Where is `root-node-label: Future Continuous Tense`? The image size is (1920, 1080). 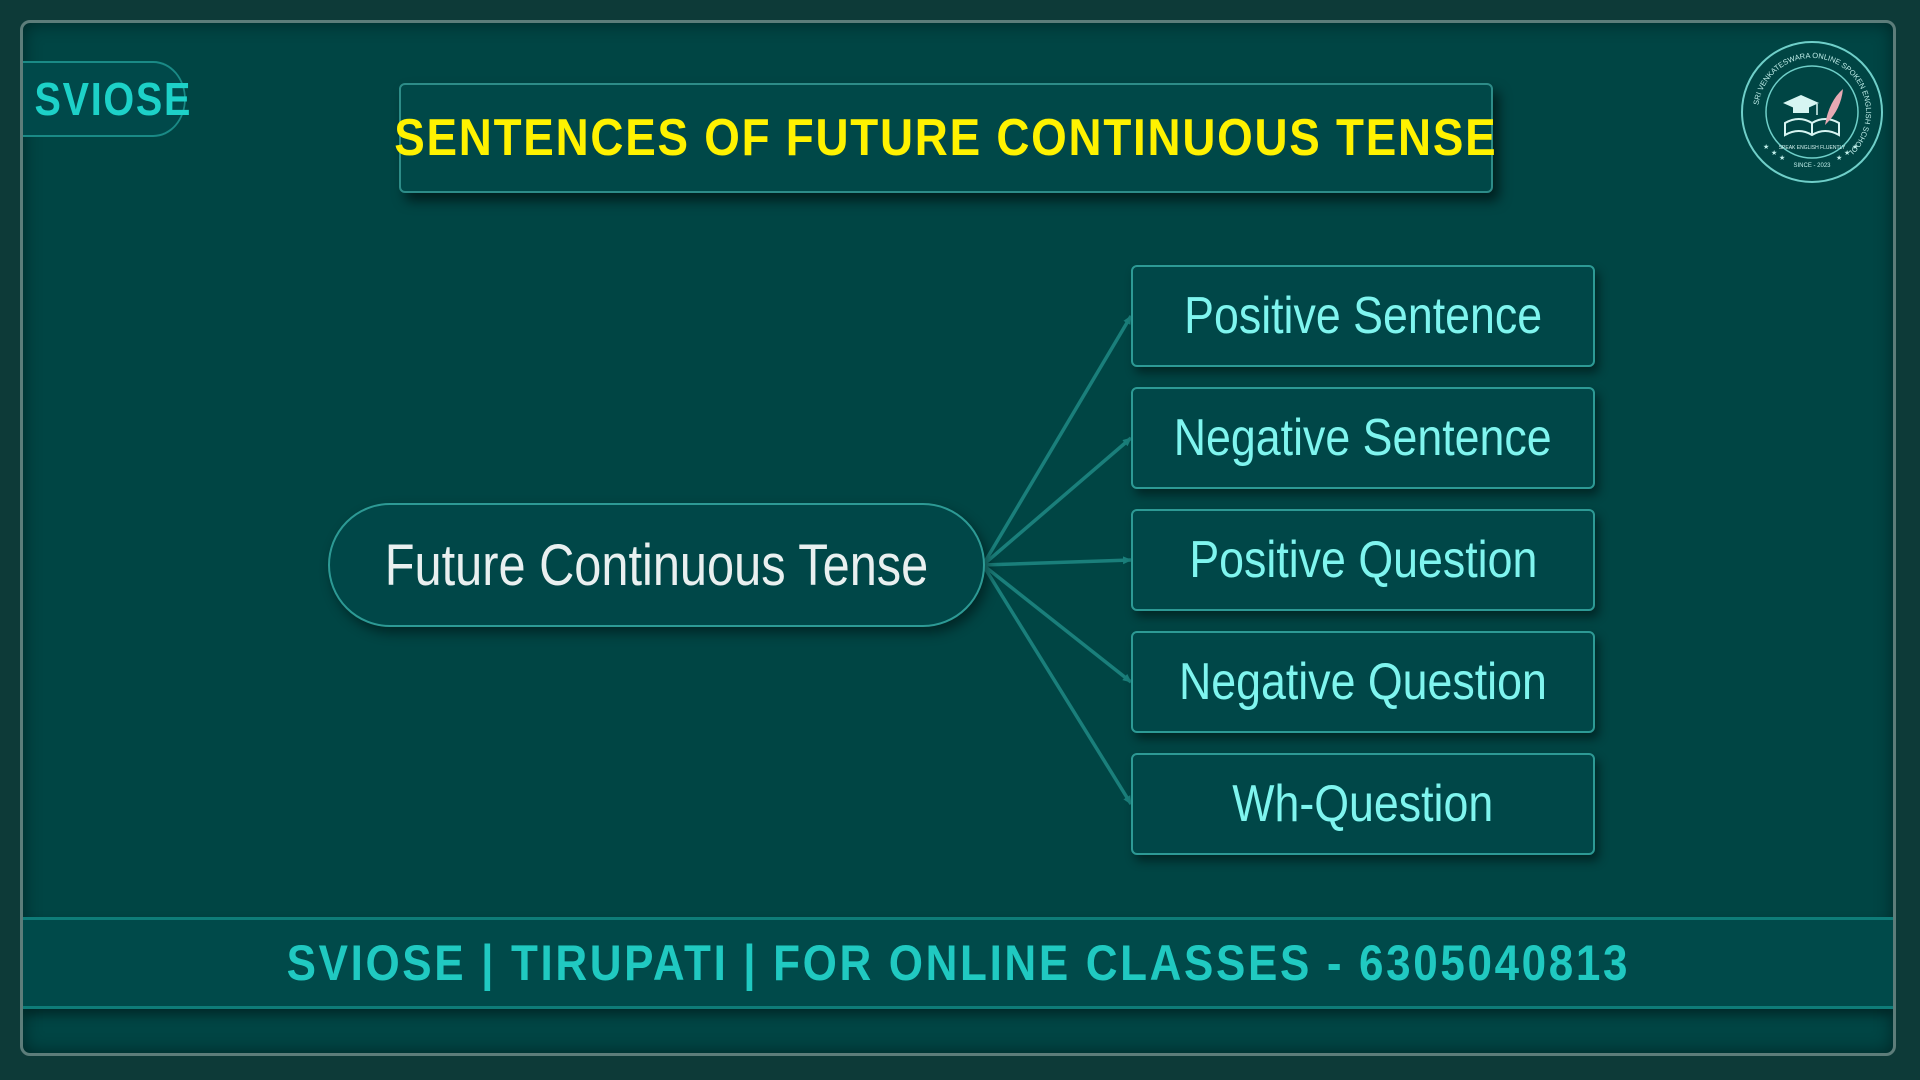 root-node-label: Future Continuous Tense is located at coordinates (656, 565).